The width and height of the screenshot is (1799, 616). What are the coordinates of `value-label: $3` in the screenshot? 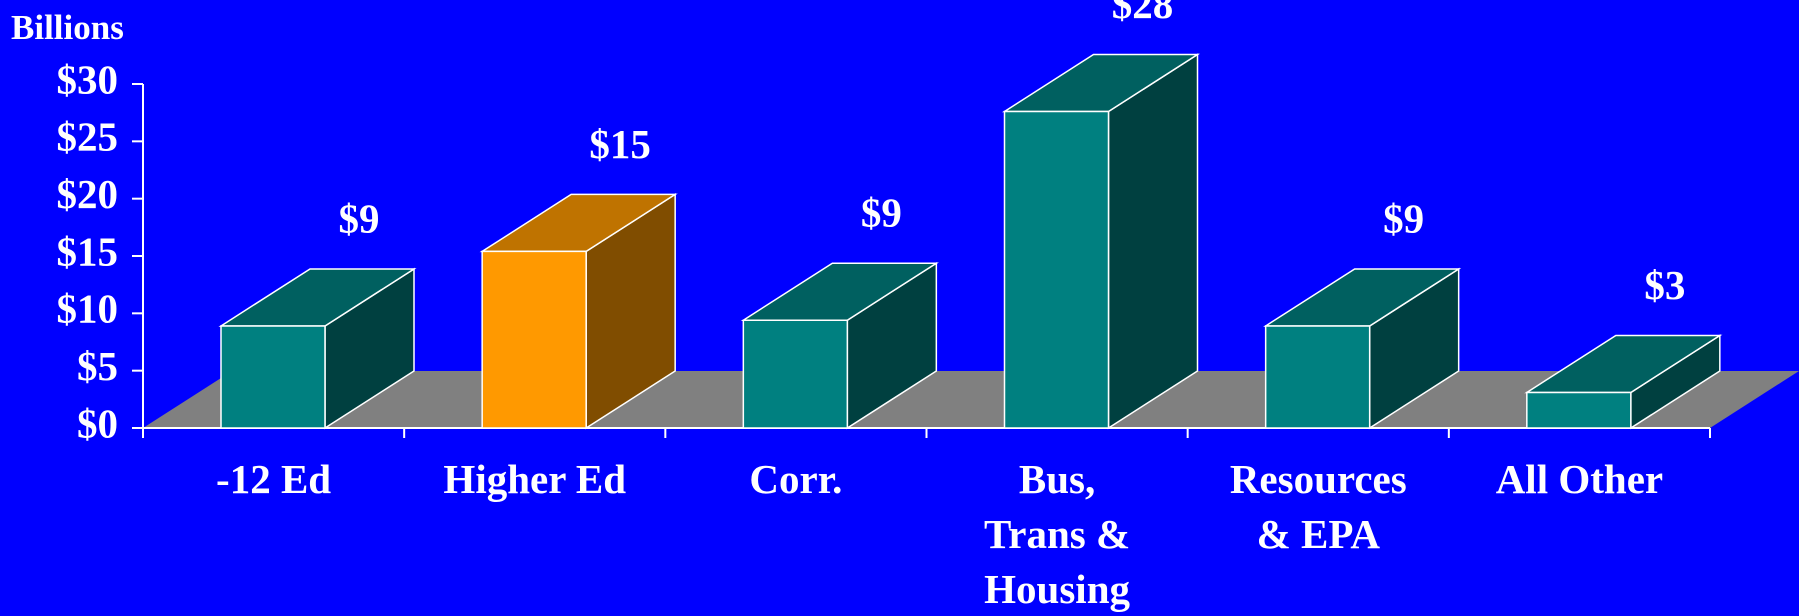 It's located at (1664, 285).